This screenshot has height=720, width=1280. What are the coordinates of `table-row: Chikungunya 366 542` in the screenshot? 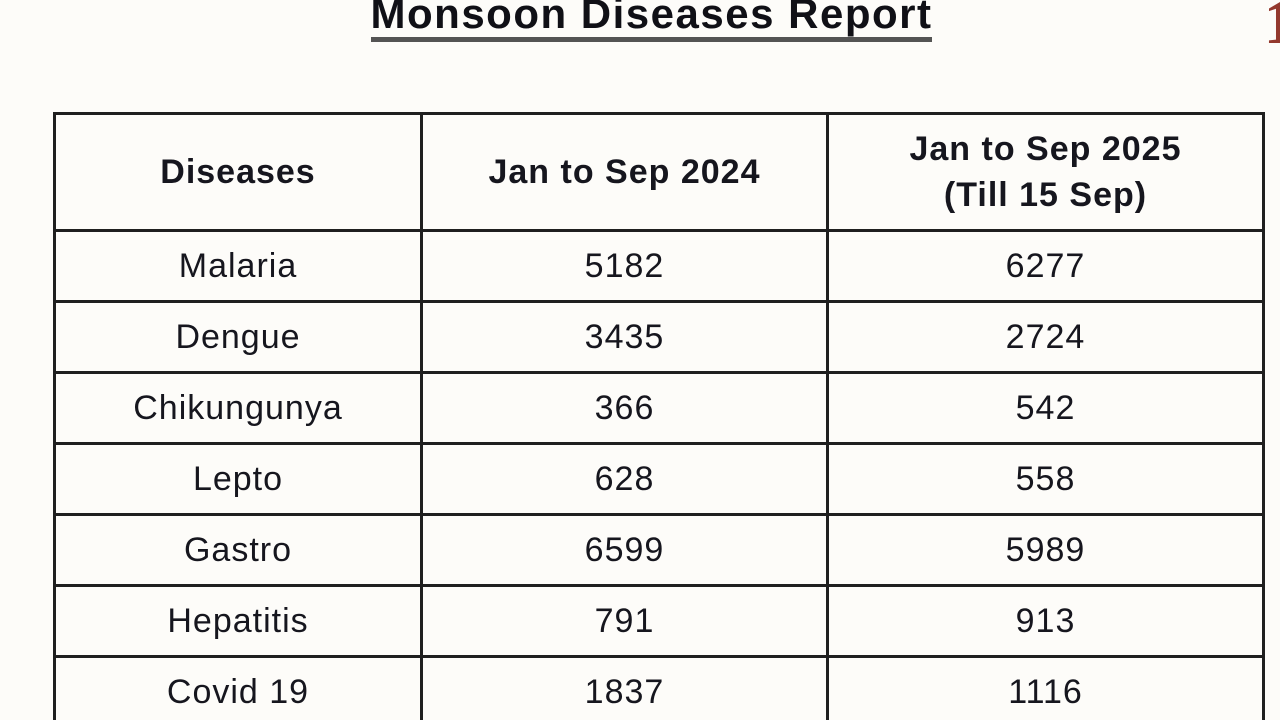 It's located at (659, 408).